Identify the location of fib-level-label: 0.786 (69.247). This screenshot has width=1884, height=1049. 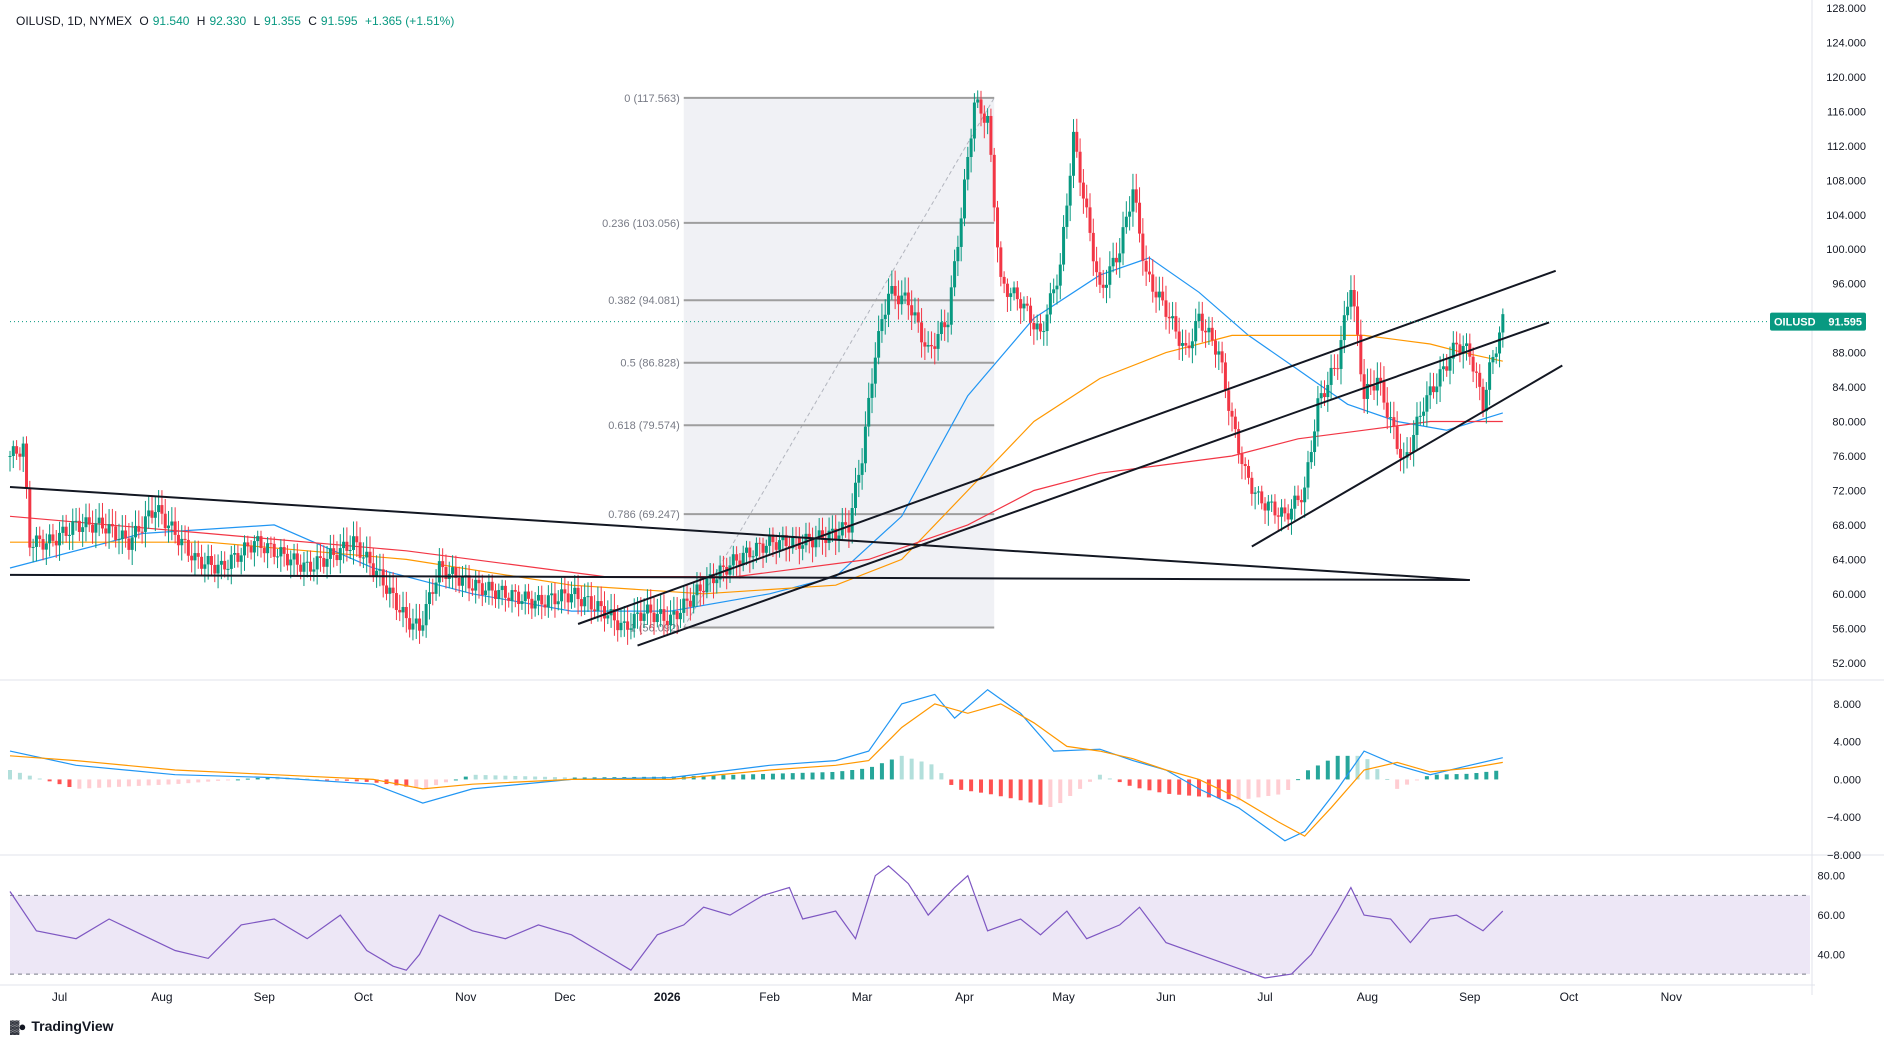
(644, 515).